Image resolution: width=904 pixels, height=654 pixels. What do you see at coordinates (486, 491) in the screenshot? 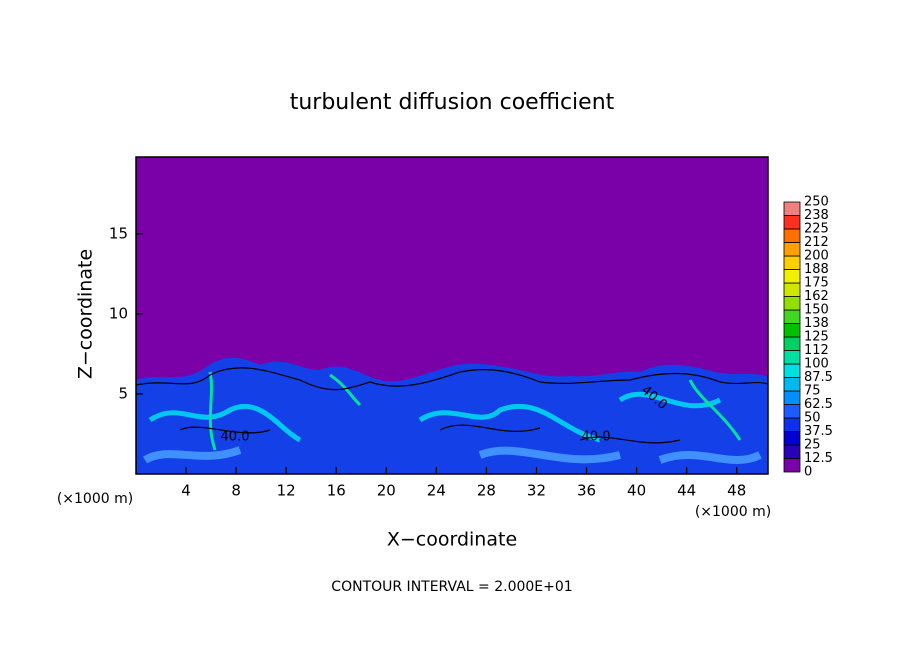
I see `x-tick-label: 28` at bounding box center [486, 491].